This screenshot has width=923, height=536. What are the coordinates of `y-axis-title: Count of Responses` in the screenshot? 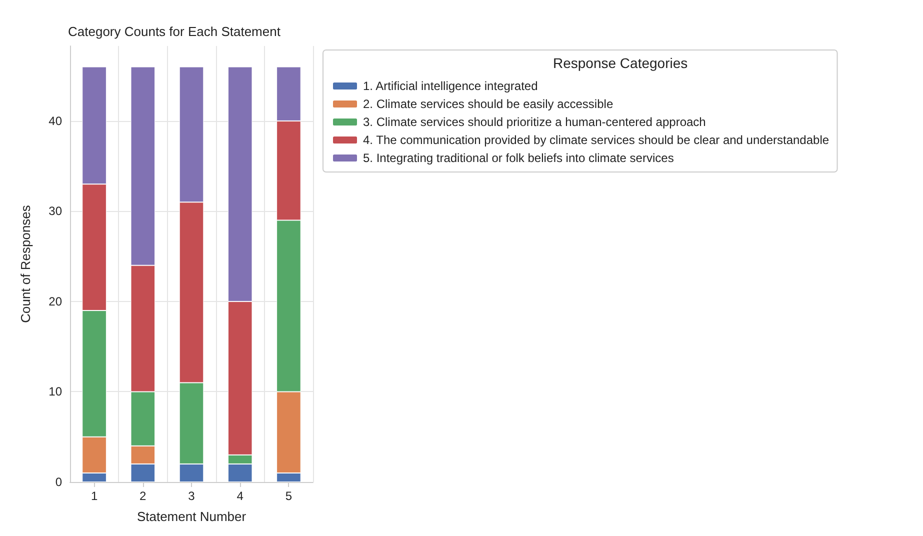 It's located at (25, 263).